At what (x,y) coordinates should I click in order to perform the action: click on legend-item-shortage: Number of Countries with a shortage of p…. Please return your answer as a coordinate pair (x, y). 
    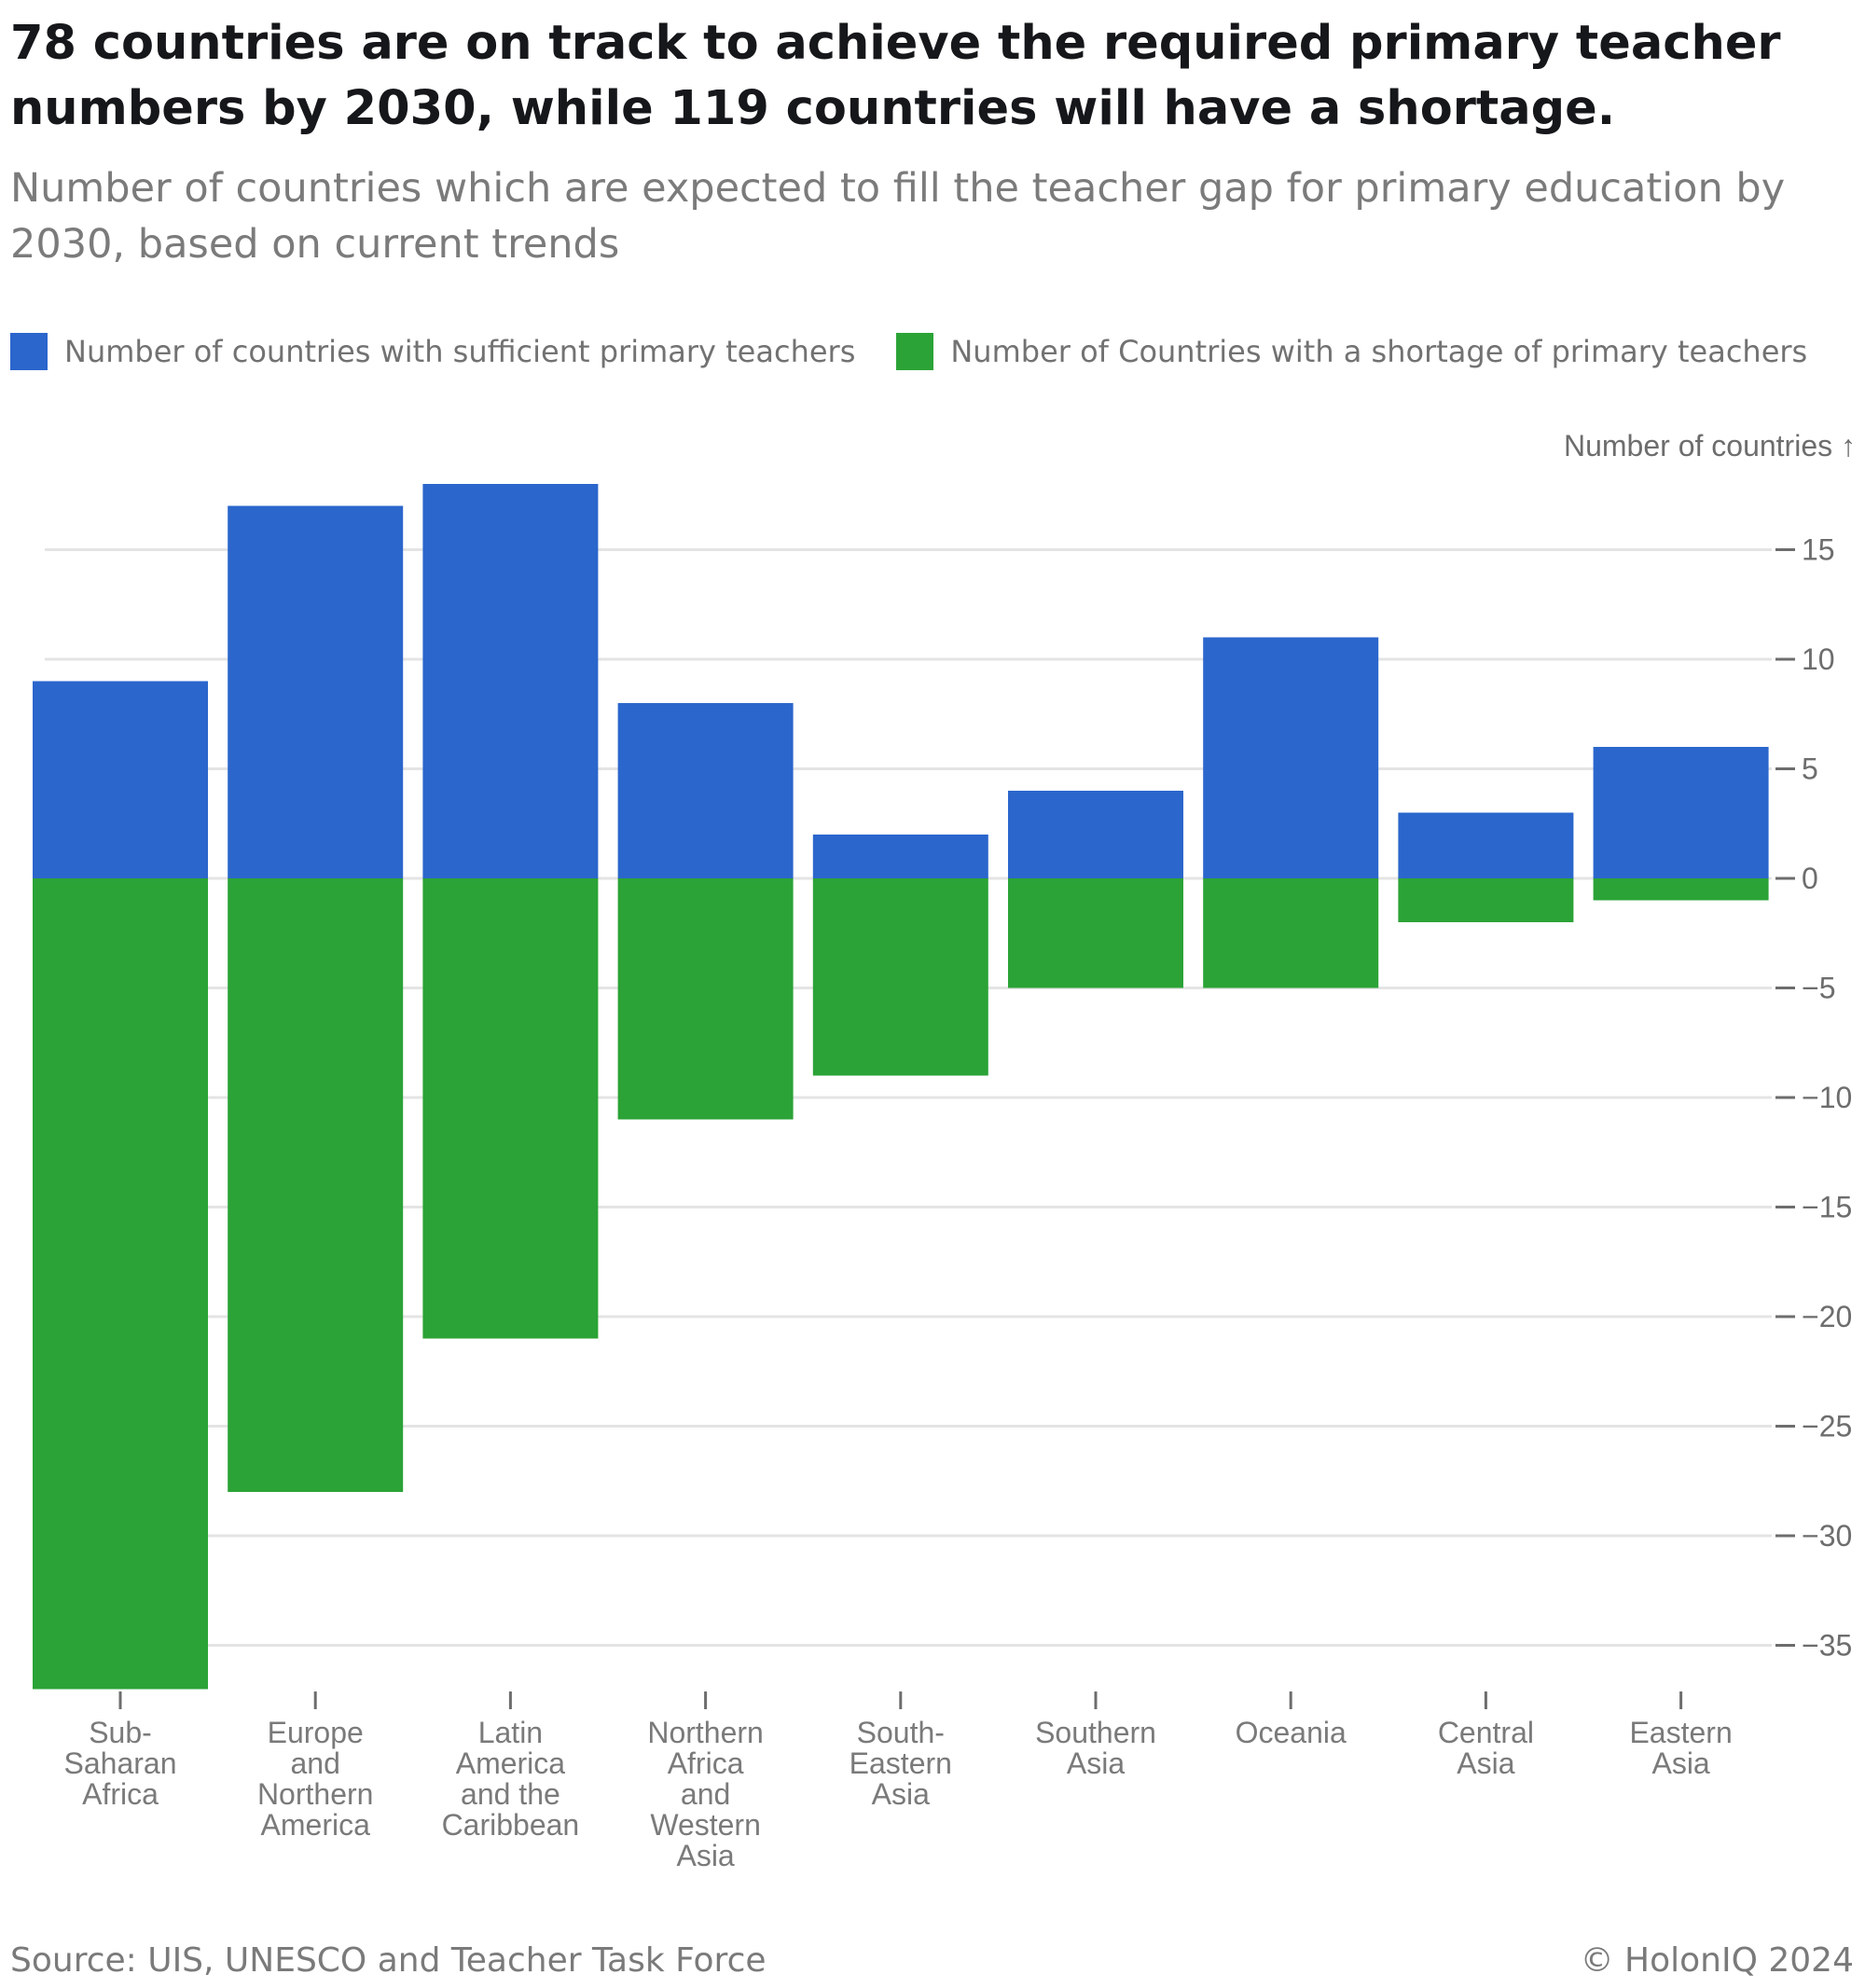
    Looking at the image, I should click on (1351, 351).